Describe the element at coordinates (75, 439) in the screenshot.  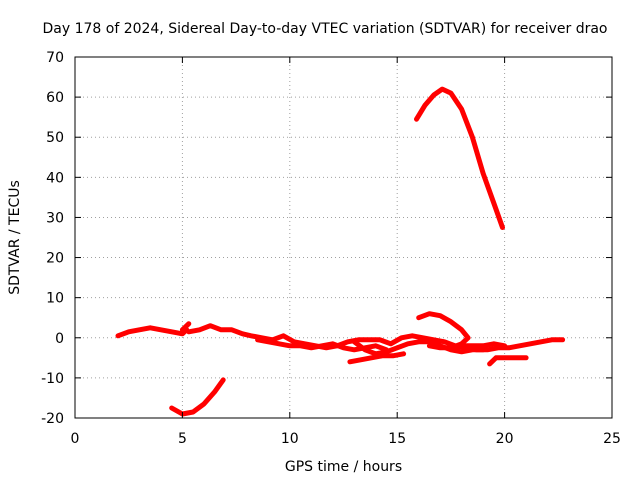
I see `x-tick-label: 0` at that location.